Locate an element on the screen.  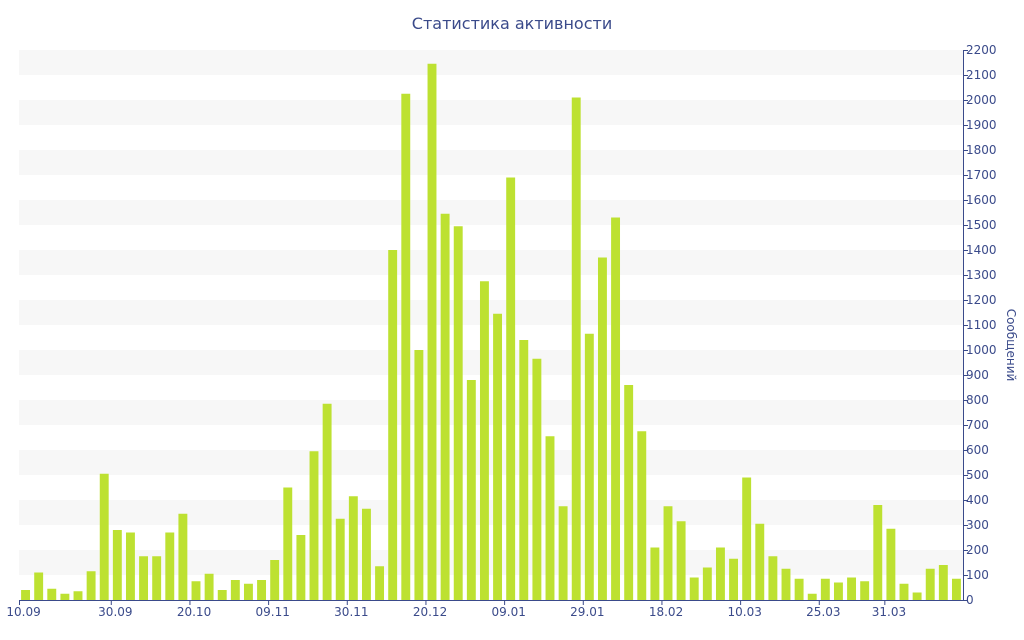
y-tick-label: 1800 is located at coordinates (981, 150).